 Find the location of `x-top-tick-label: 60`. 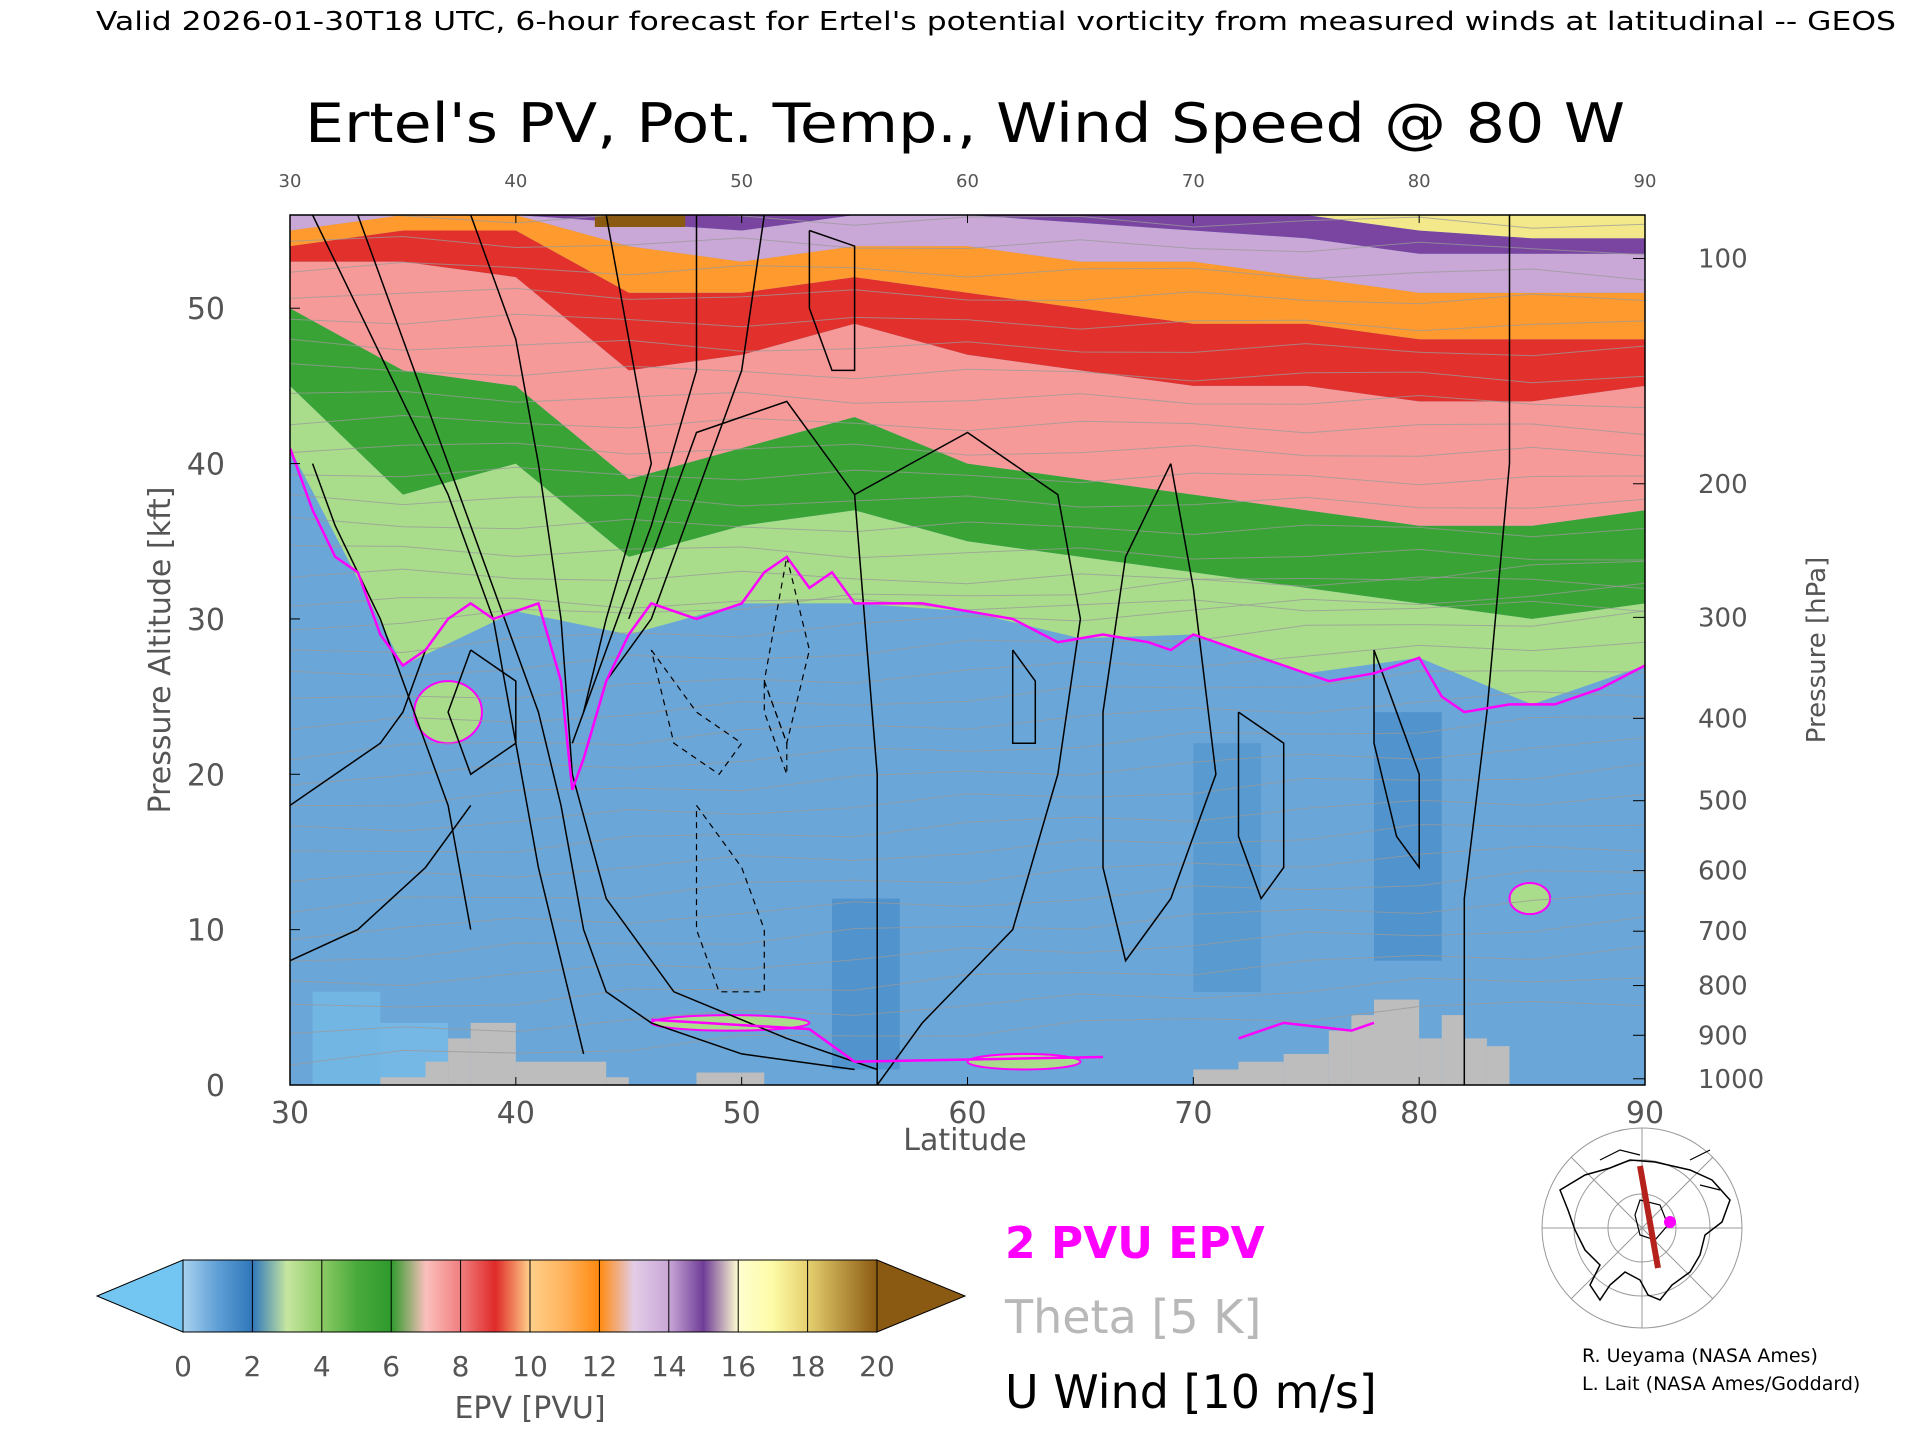

x-top-tick-label: 60 is located at coordinates (967, 181).